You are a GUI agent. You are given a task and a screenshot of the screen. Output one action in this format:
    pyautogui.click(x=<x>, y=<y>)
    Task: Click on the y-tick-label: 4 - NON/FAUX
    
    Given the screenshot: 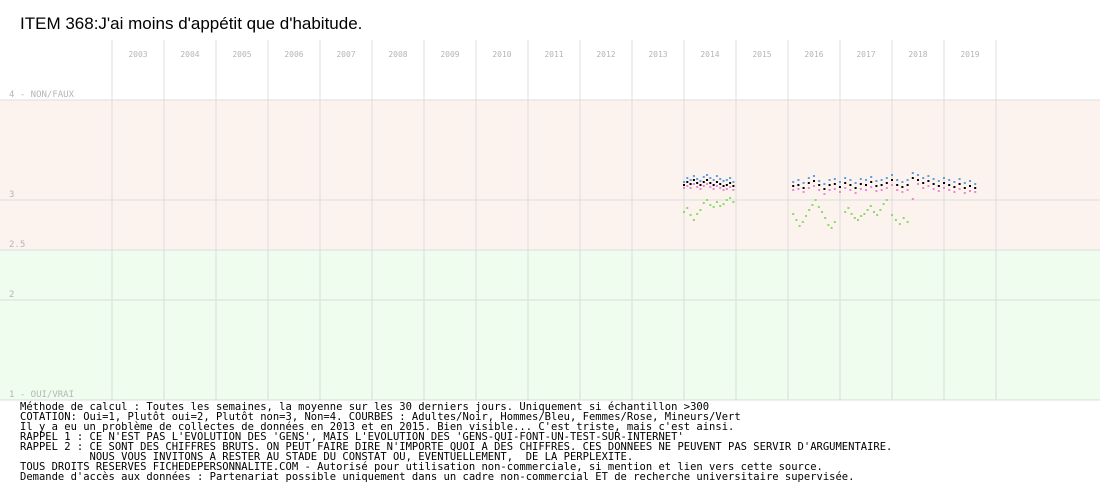 What is the action you would take?
    pyautogui.click(x=42, y=95)
    